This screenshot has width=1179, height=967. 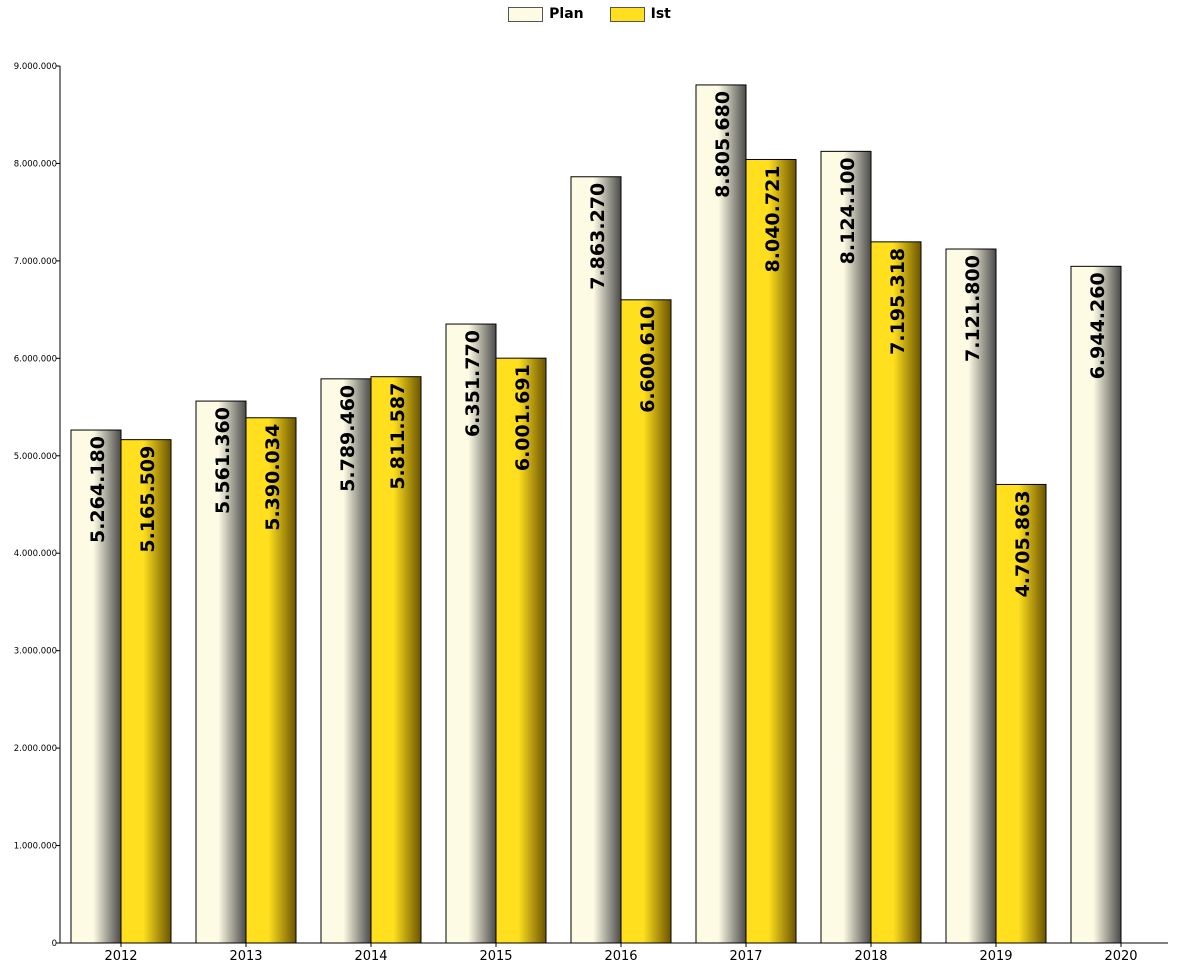 I want to click on y-tick-label: 3.000.000, so click(x=35, y=652).